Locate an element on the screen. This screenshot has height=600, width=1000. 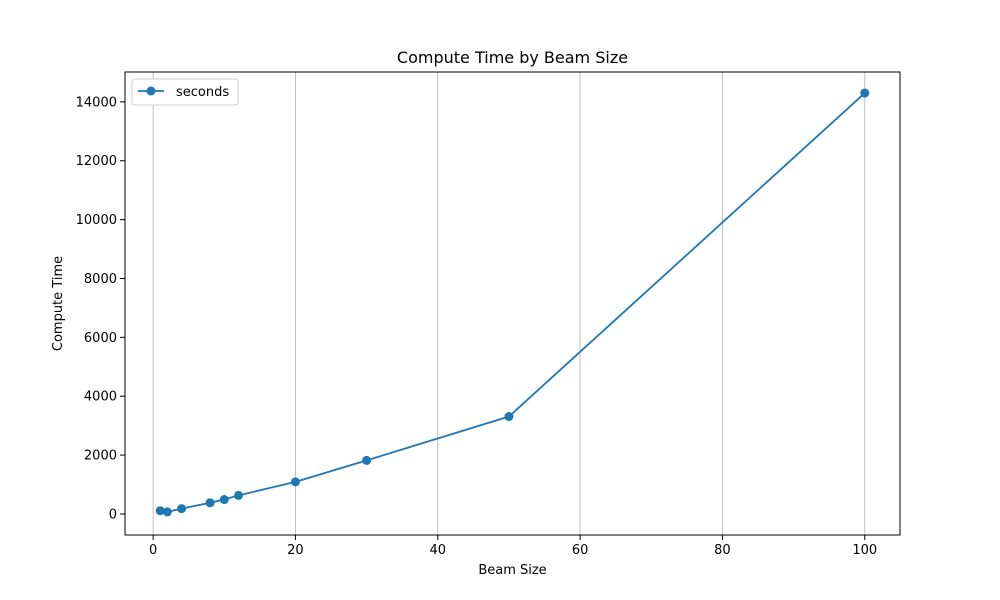
y-tick-label: 4000 is located at coordinates (100, 397).